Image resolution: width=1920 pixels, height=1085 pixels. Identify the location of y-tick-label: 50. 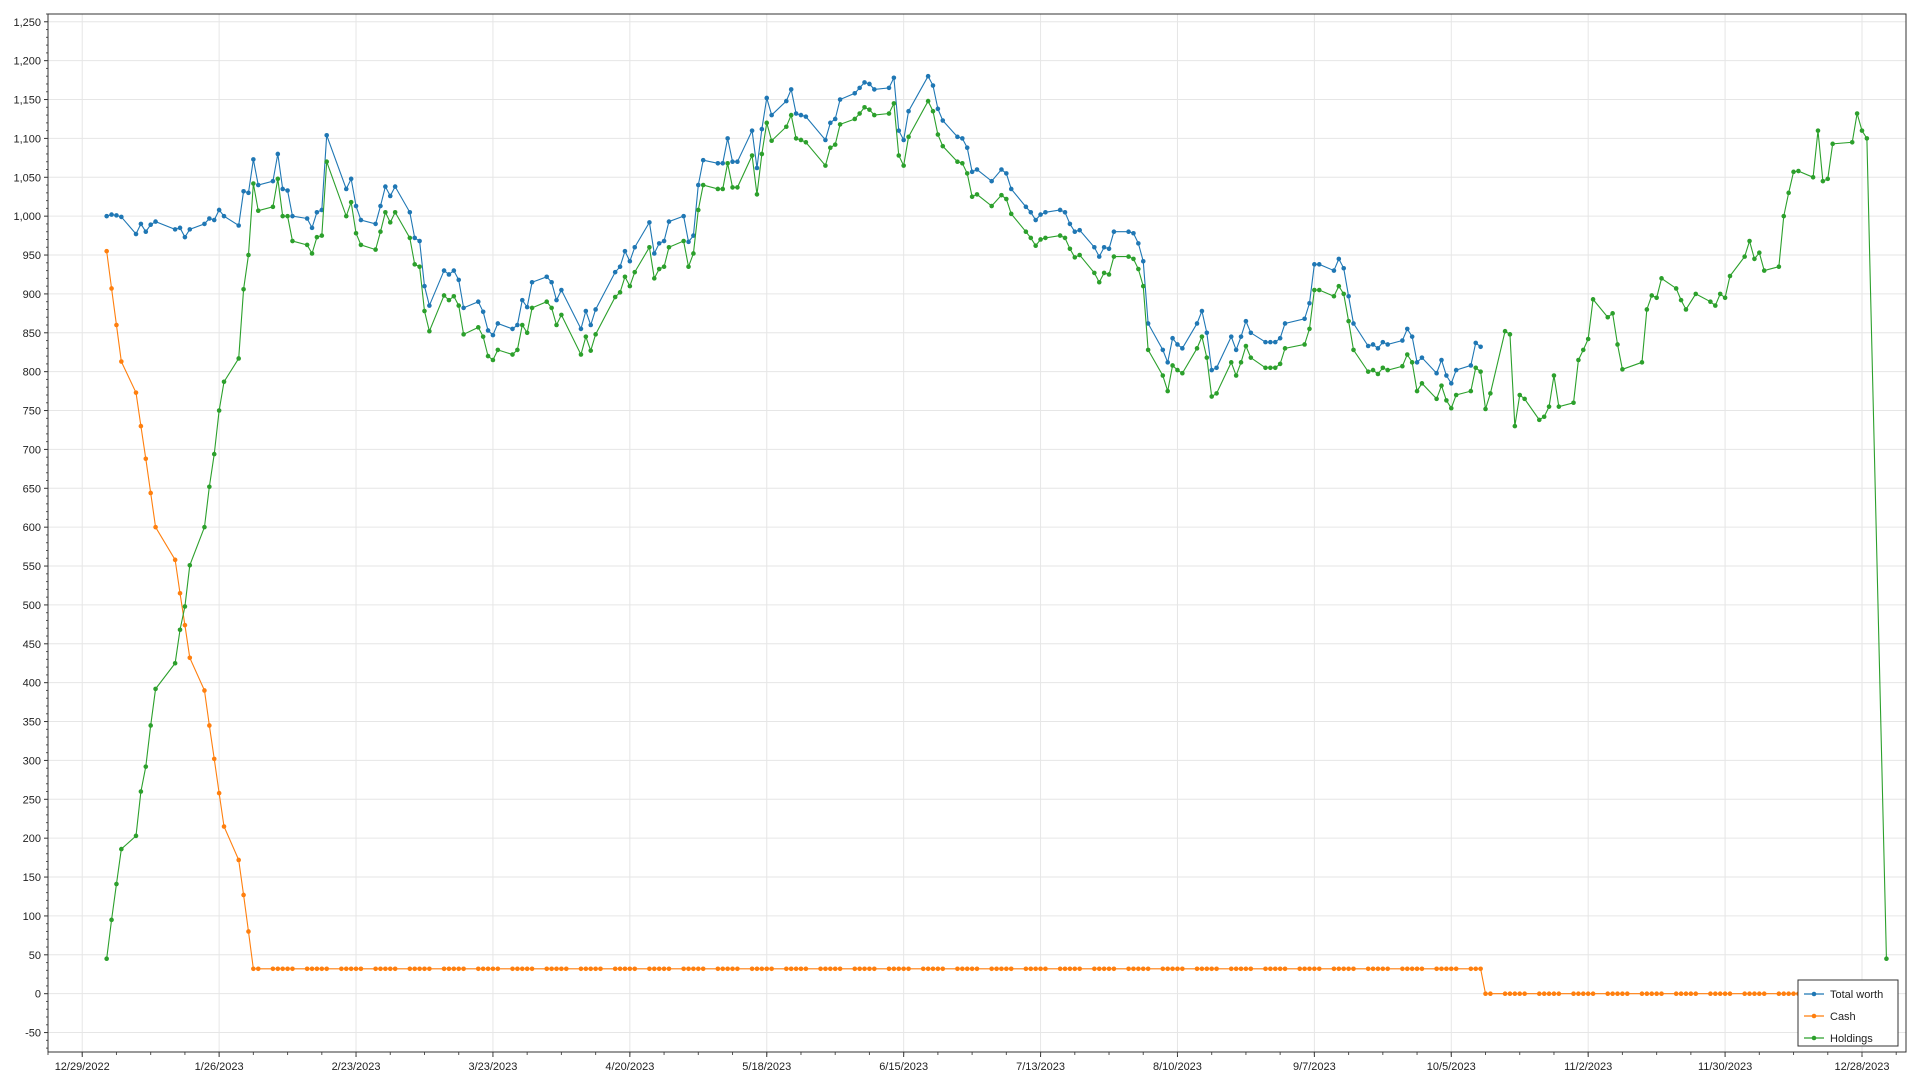
(35, 956).